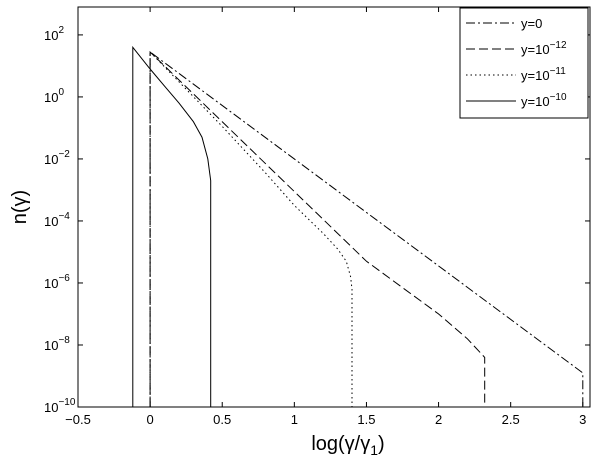 The image size is (600, 467). What do you see at coordinates (20, 207) in the screenshot?
I see `y-axis-title: n(γ)` at bounding box center [20, 207].